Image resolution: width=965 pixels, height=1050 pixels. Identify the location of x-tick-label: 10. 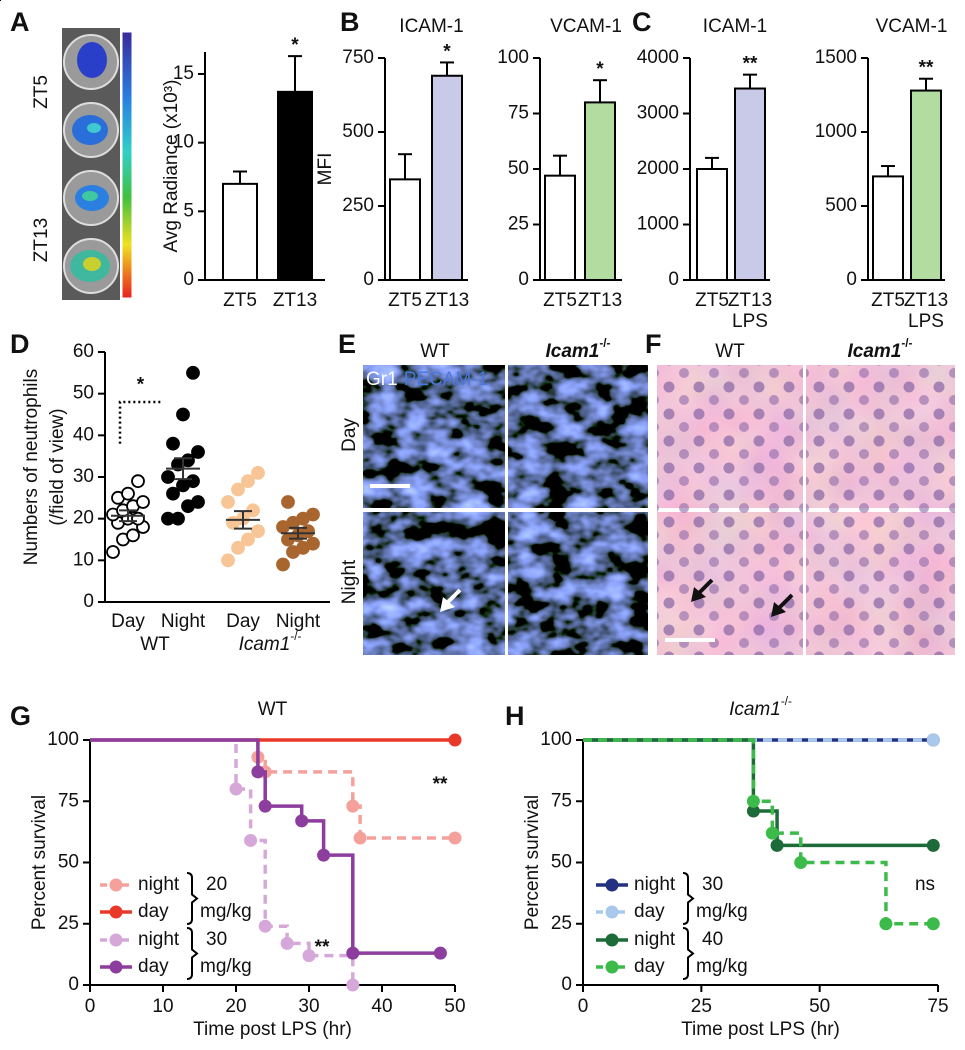
(162, 1006).